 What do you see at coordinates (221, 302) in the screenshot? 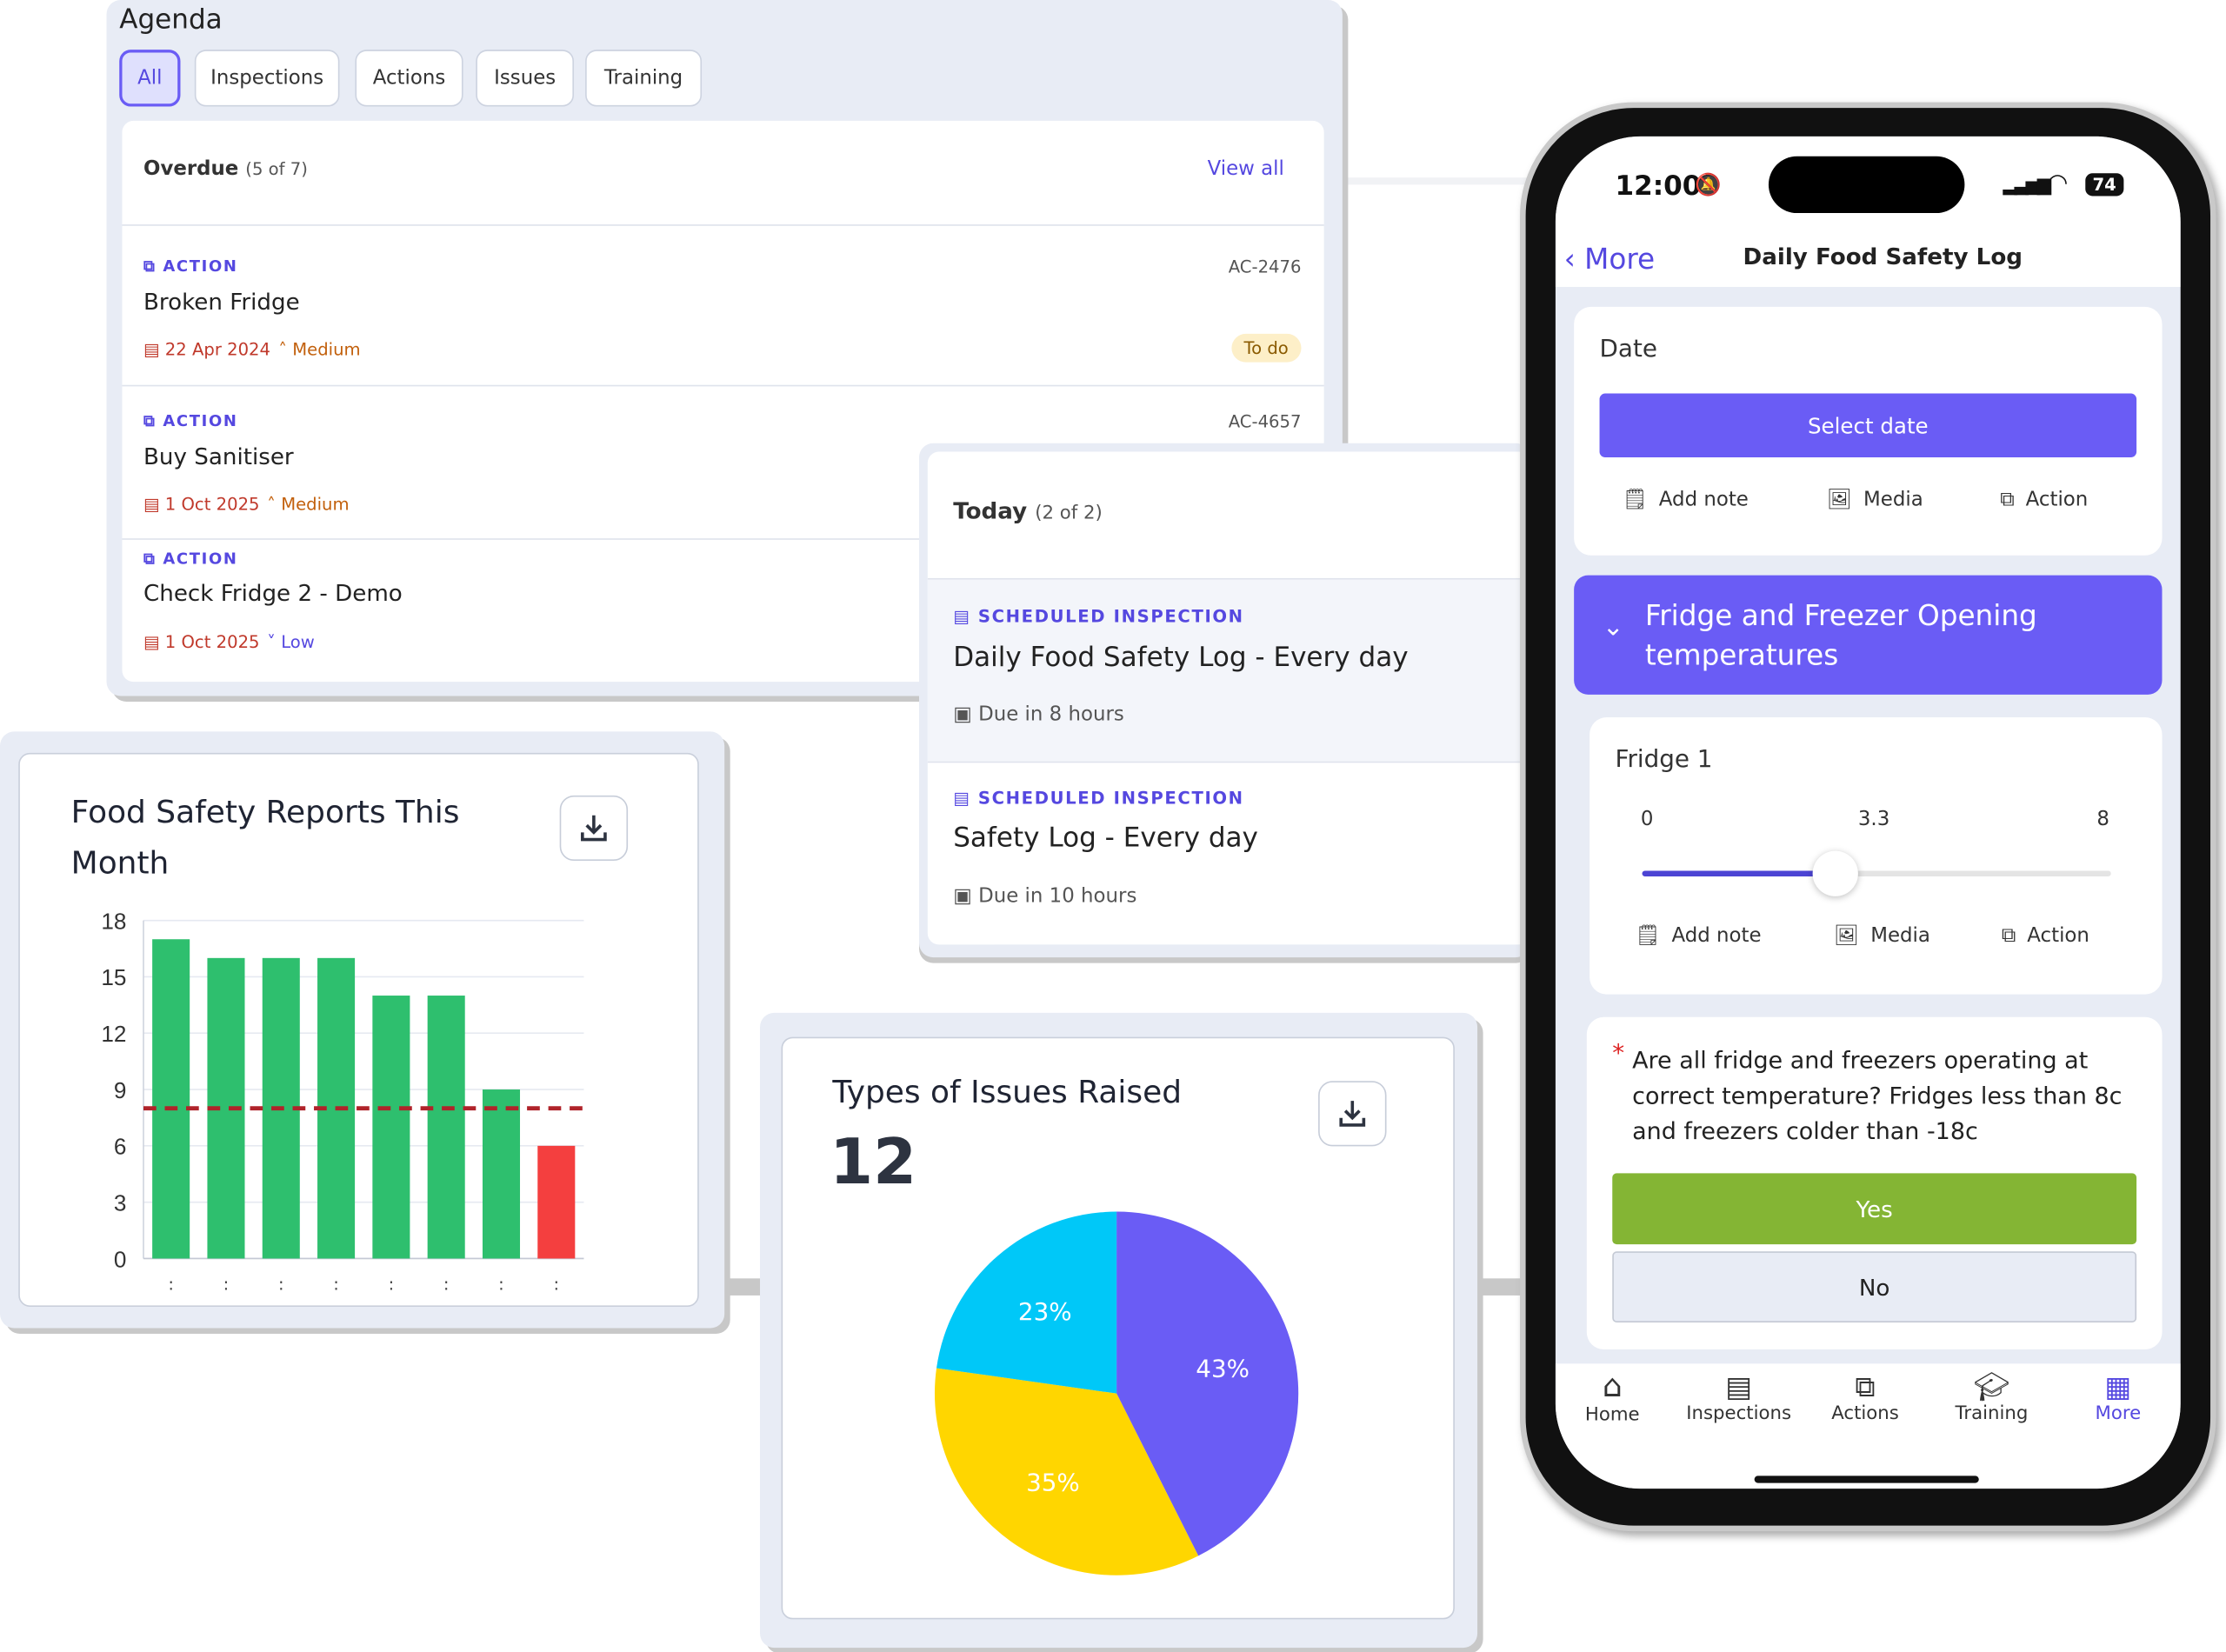
I see `item-title: Broken Fridge` at bounding box center [221, 302].